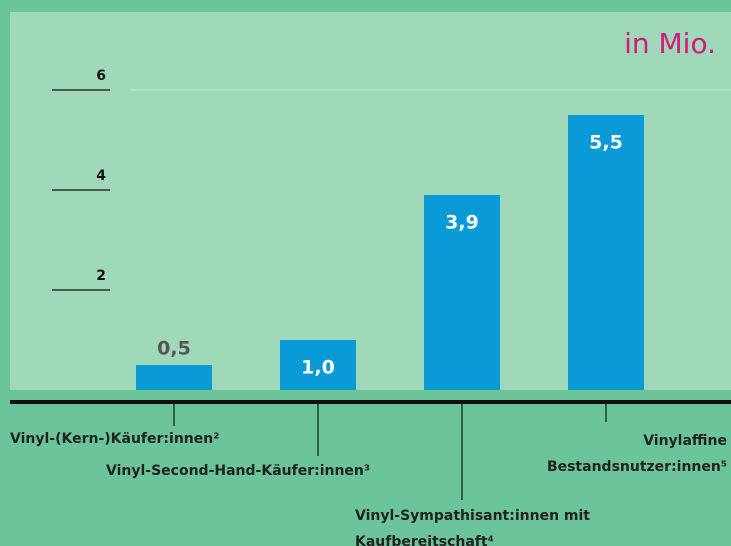  I want to click on x-axis, so click(370, 402).